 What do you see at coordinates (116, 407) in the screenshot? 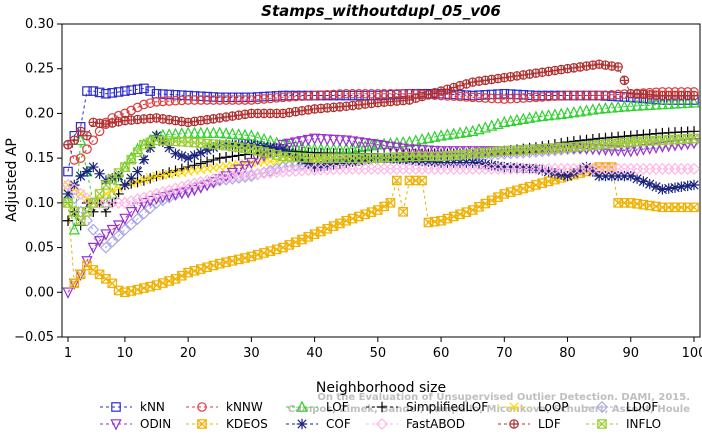
I see `legend-marker-knn` at bounding box center [116, 407].